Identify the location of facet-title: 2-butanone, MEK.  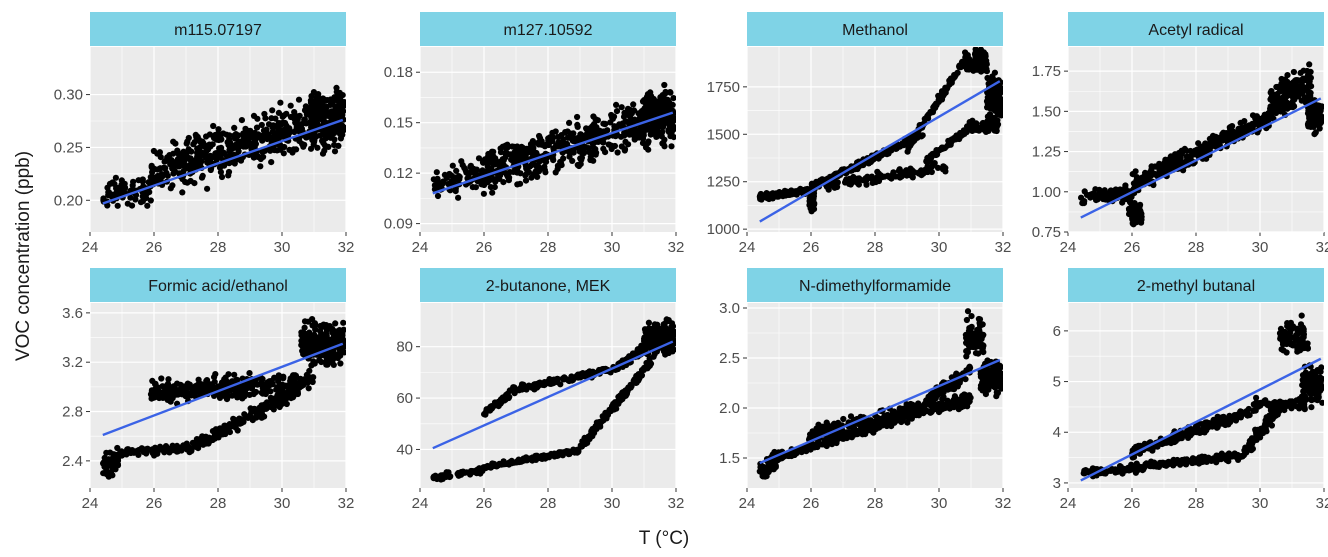
(548, 286).